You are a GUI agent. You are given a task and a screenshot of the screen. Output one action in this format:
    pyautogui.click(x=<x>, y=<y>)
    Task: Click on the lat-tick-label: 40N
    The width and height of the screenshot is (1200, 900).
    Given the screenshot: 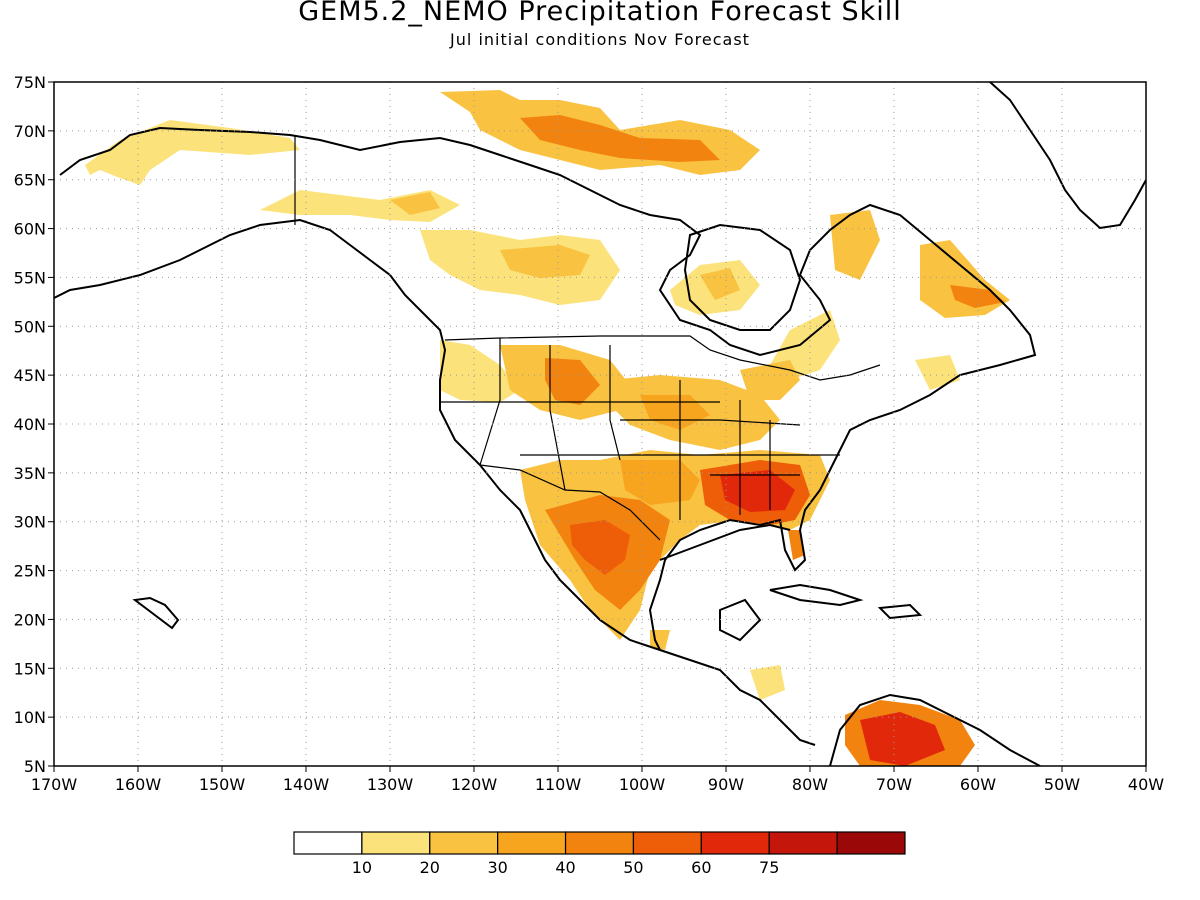 What is the action you would take?
    pyautogui.click(x=30, y=424)
    